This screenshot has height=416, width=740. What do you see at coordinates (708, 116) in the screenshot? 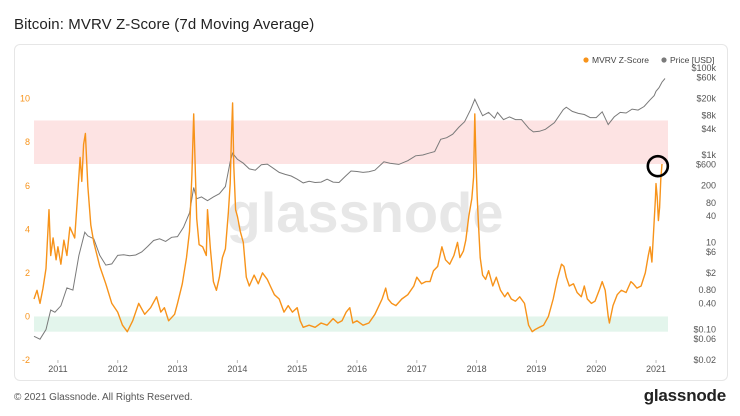
I see `right-tick-label: $8k` at bounding box center [708, 116].